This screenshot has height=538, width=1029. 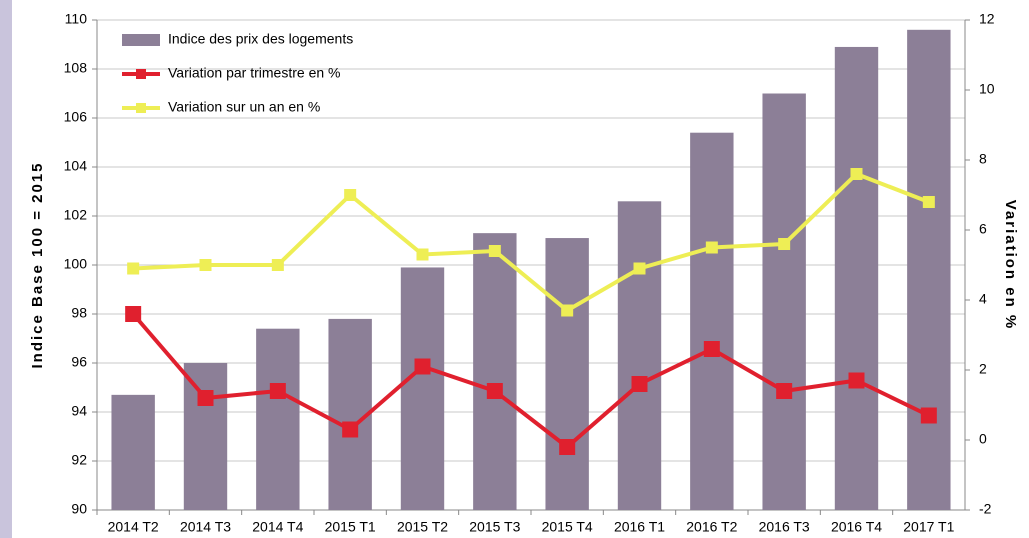 I want to click on x-tick-label: 2015 T1, so click(x=350, y=527).